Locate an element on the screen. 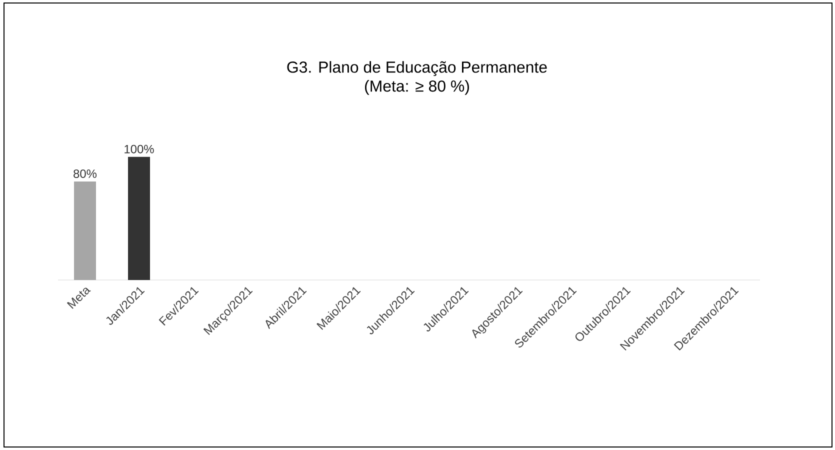 The image size is (835, 450). data-label: 100% is located at coordinates (139, 149).